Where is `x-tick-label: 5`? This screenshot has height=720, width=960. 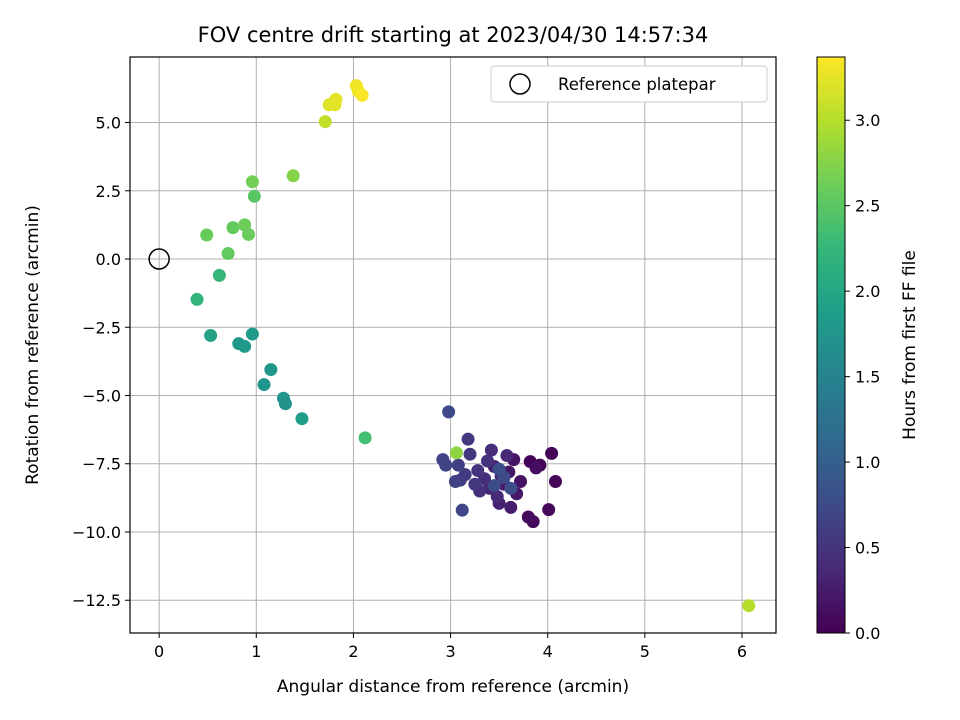 x-tick-label: 5 is located at coordinates (645, 651).